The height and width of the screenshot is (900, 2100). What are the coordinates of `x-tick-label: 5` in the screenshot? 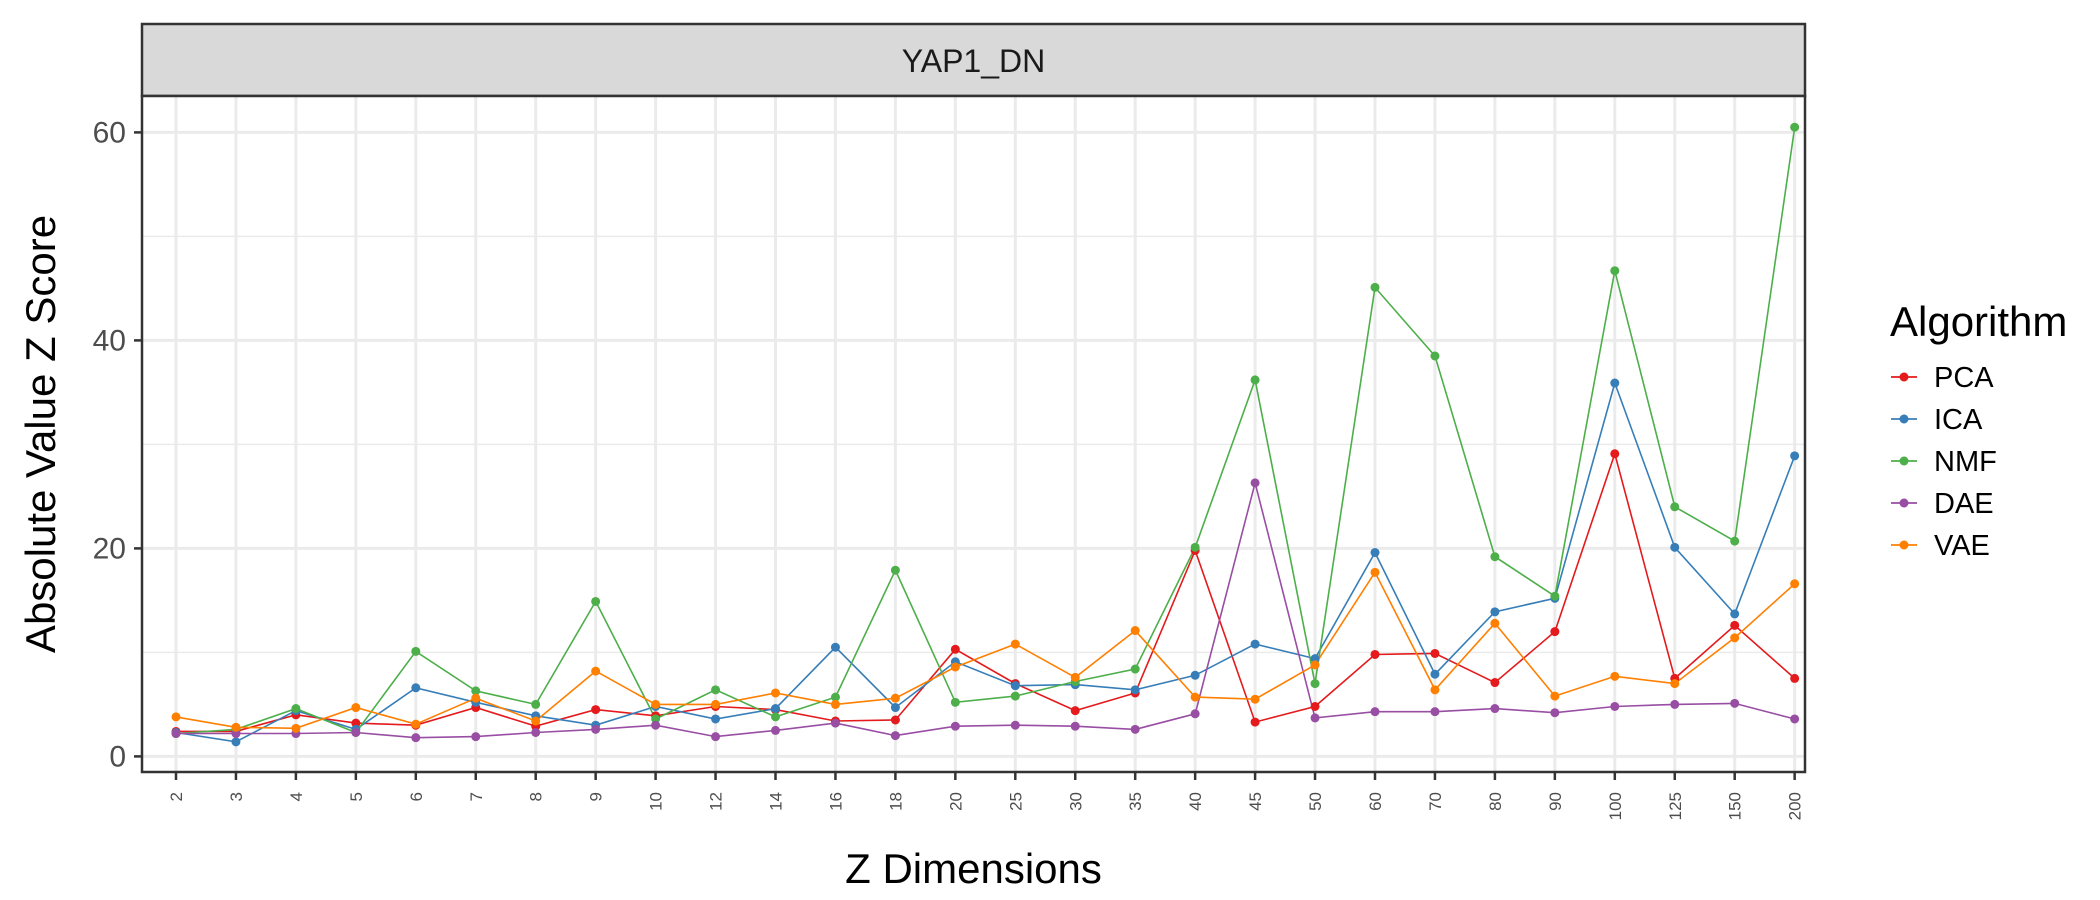 It's located at (356, 796).